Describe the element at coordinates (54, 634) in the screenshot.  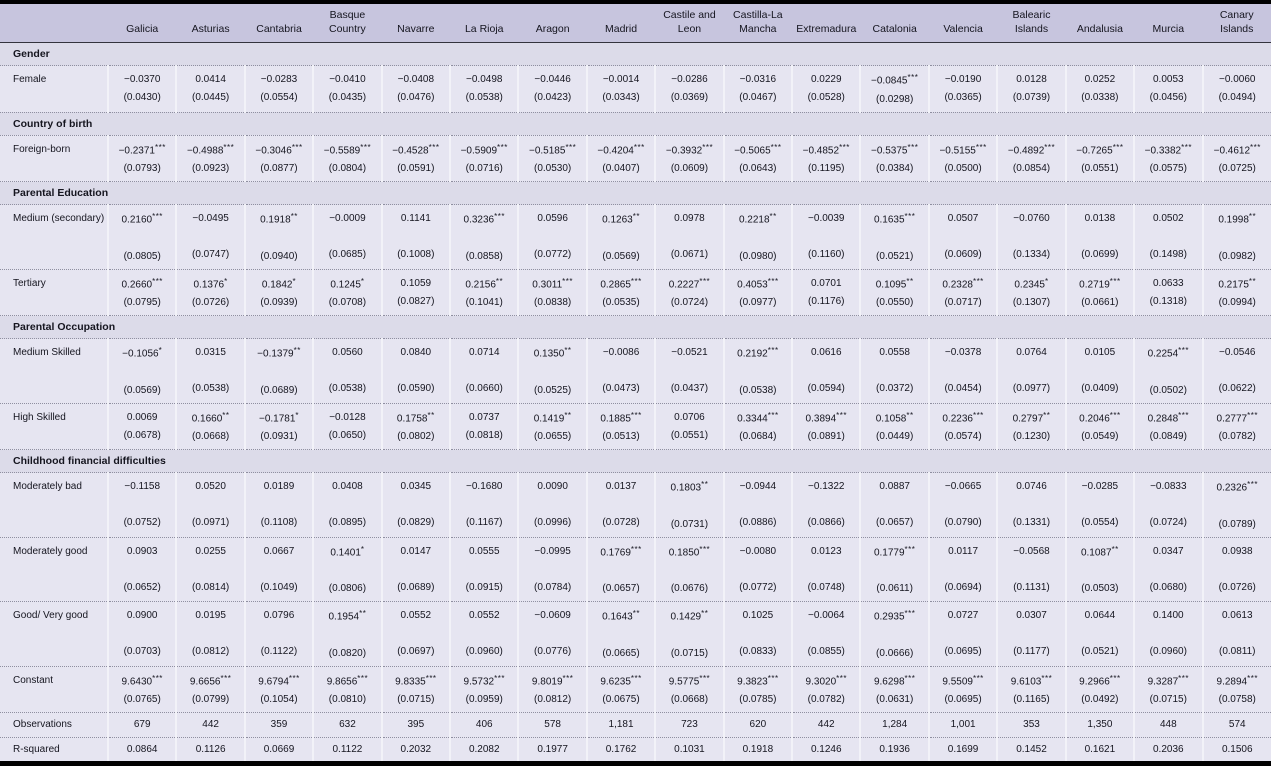
I see `variable-label: Good/ Very good` at that location.